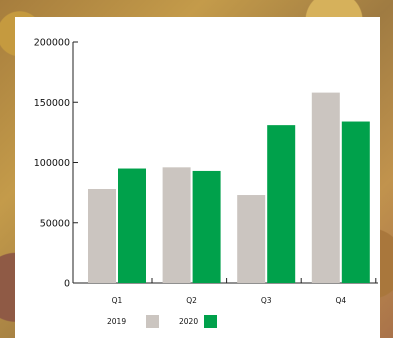 This screenshot has height=338, width=393. I want to click on x-axis-ticks: Q1 Q2 Q3 Q4, so click(244, 291).